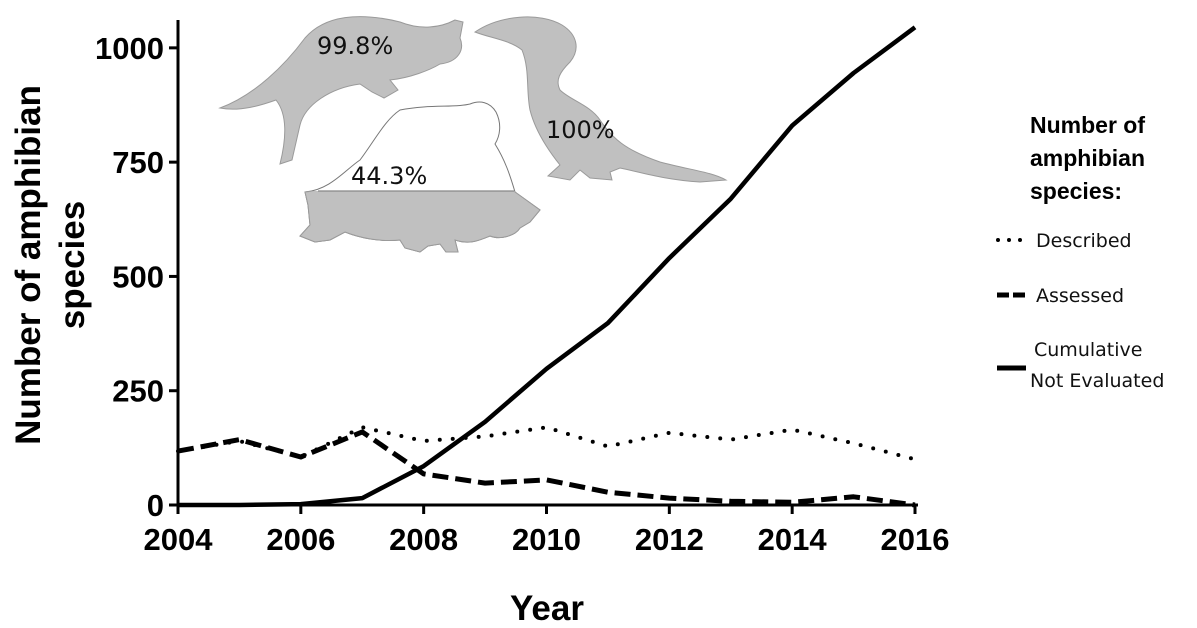 The image size is (1197, 628). I want to click on y-tick-label: 500, so click(138, 276).